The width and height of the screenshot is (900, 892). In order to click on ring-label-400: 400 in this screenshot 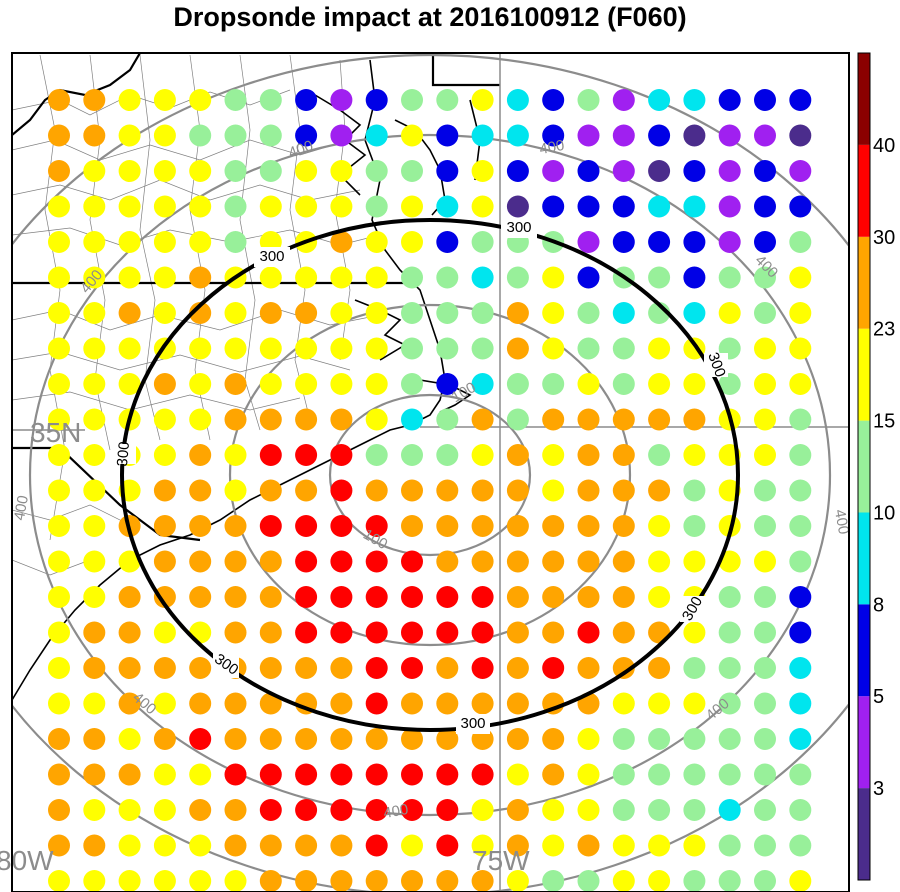, I will do `click(396, 811)`.